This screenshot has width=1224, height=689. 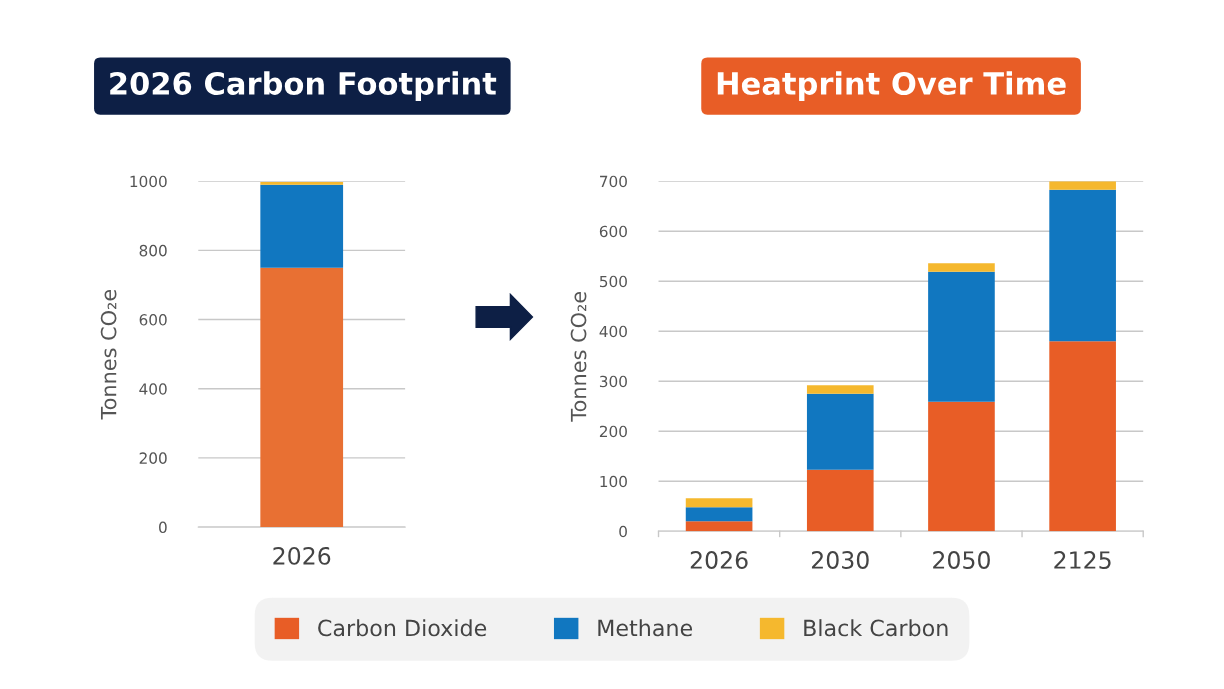 What do you see at coordinates (402, 628) in the screenshot?
I see `legend-label: Carbon Dioxide` at bounding box center [402, 628].